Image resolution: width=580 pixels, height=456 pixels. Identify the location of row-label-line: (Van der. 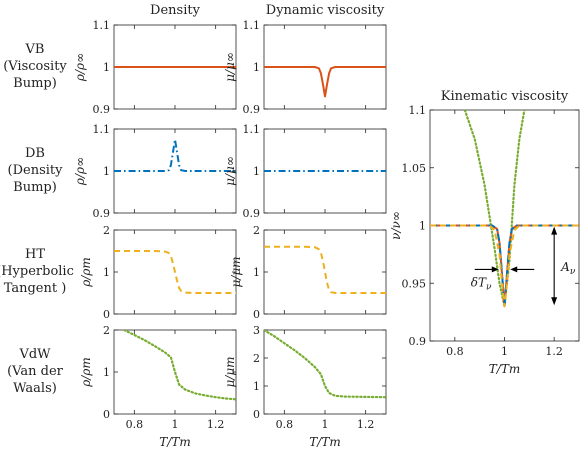
(35, 371).